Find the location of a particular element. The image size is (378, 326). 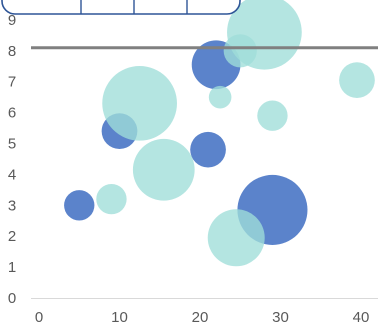

y-tick-label: 9 is located at coordinates (12, 20).